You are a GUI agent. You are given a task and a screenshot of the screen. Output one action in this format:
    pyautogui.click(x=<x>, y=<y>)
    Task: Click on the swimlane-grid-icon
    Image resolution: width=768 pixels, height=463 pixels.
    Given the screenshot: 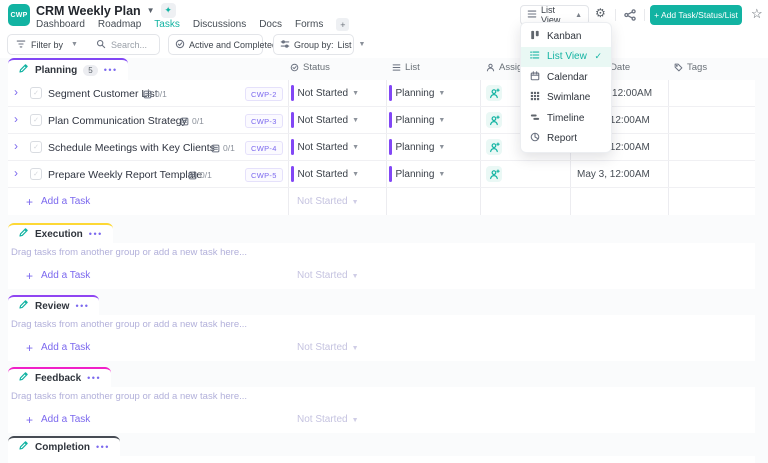 What is the action you would take?
    pyautogui.click(x=535, y=97)
    